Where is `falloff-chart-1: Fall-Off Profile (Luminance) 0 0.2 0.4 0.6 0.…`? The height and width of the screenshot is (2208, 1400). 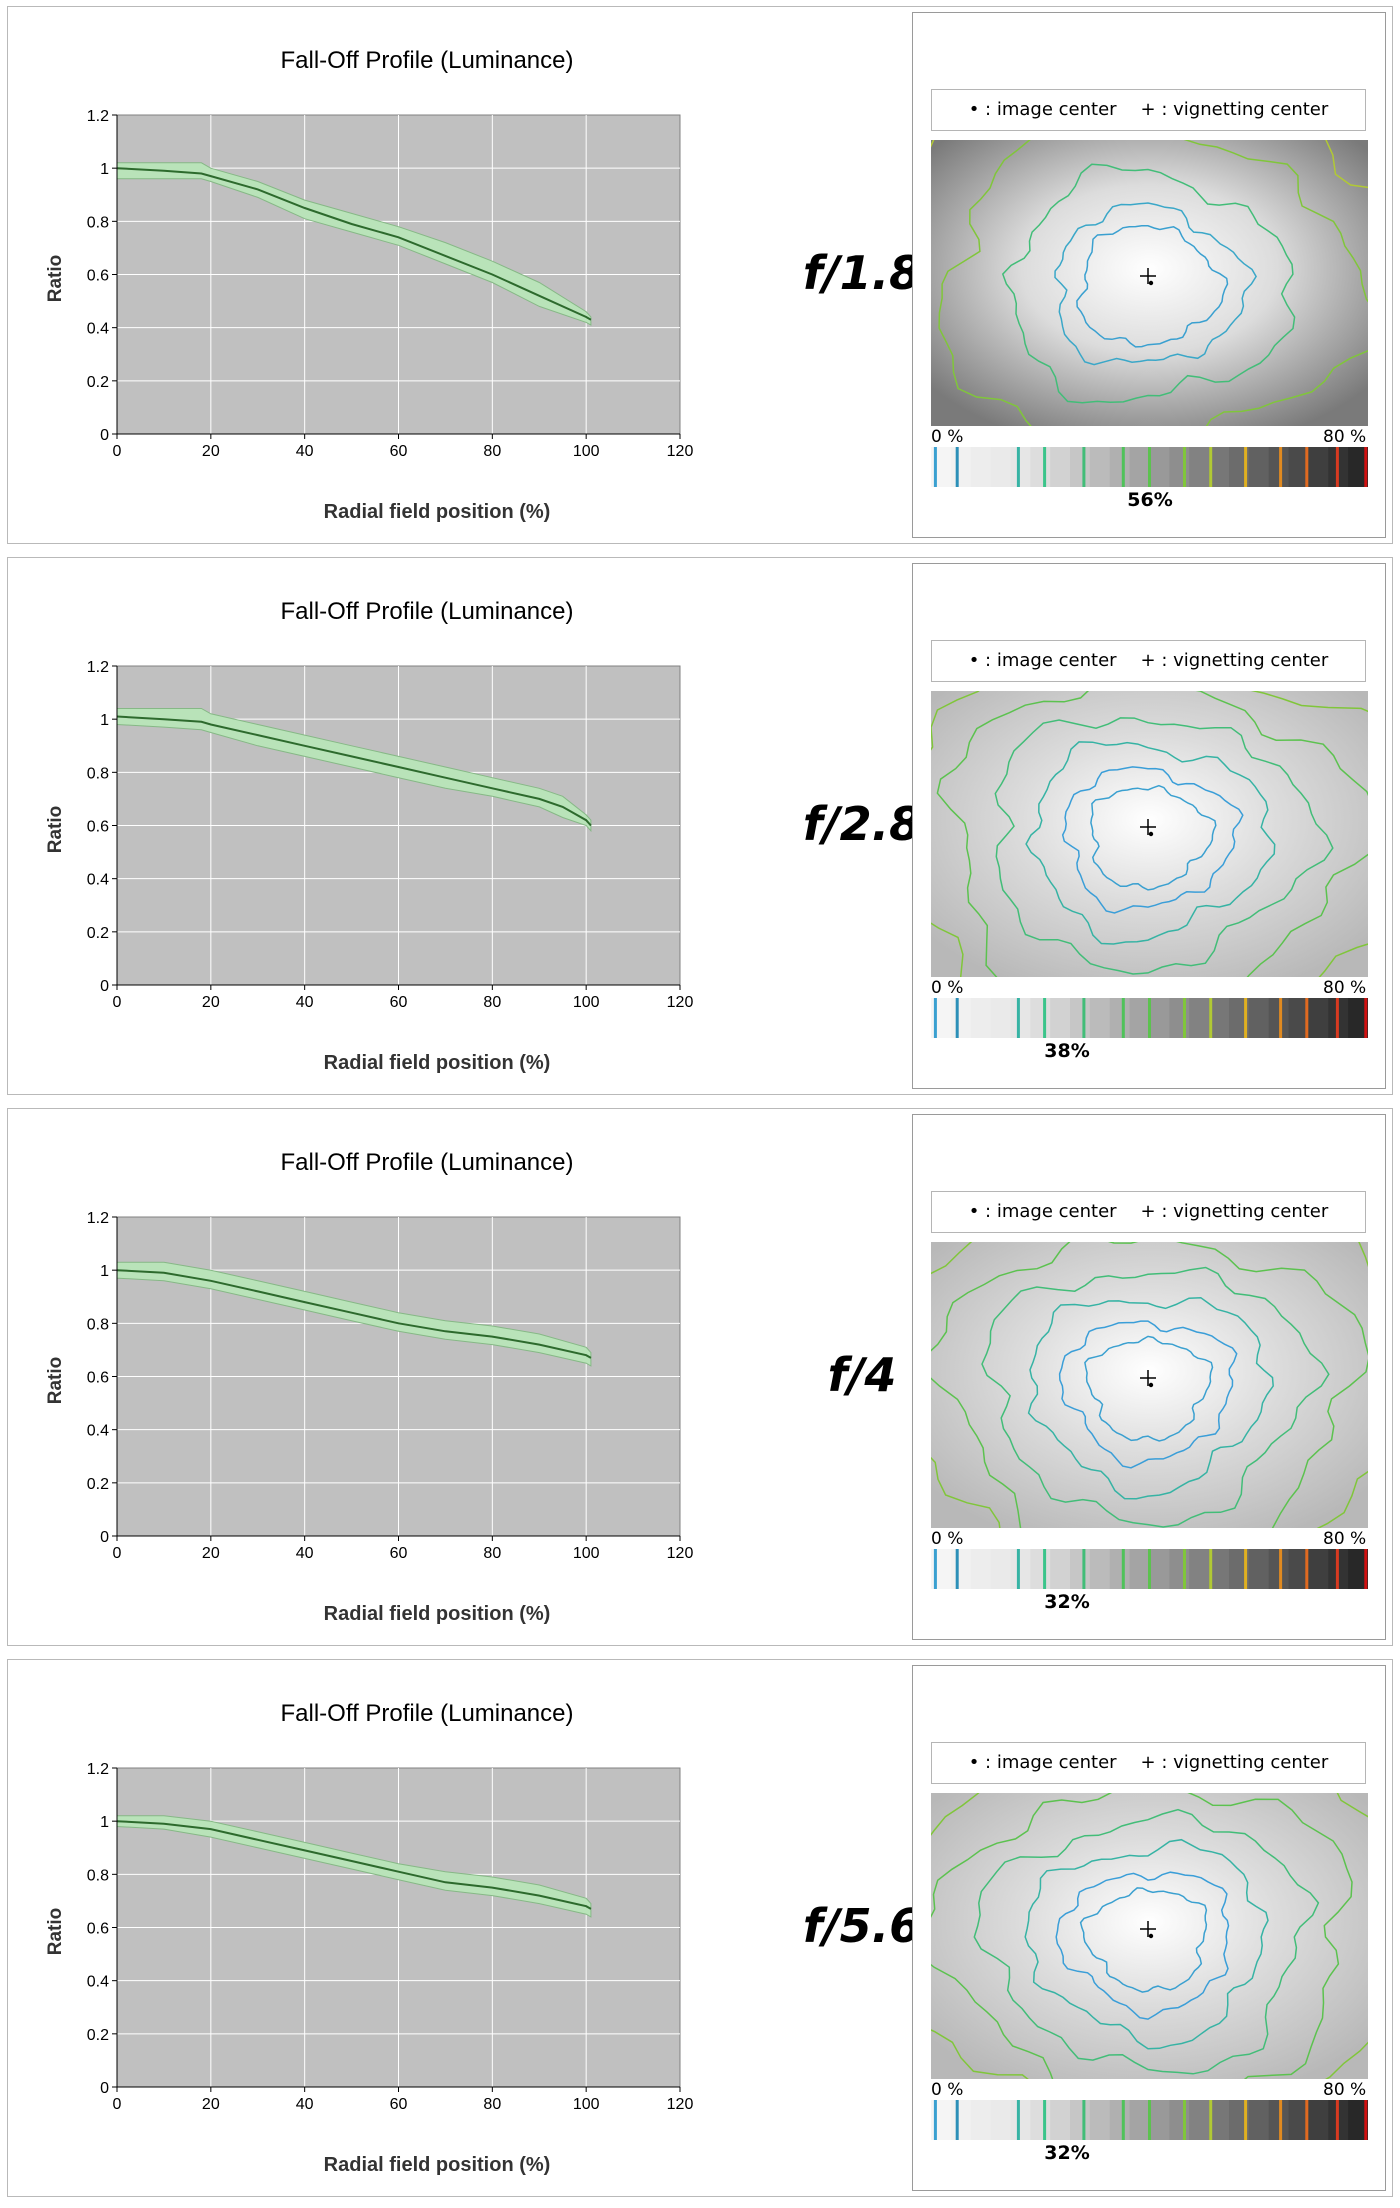
falloff-chart-1: Fall-Off Profile (Luminance) 0 0.2 0.4 0.6 0.… is located at coordinates (369, 285).